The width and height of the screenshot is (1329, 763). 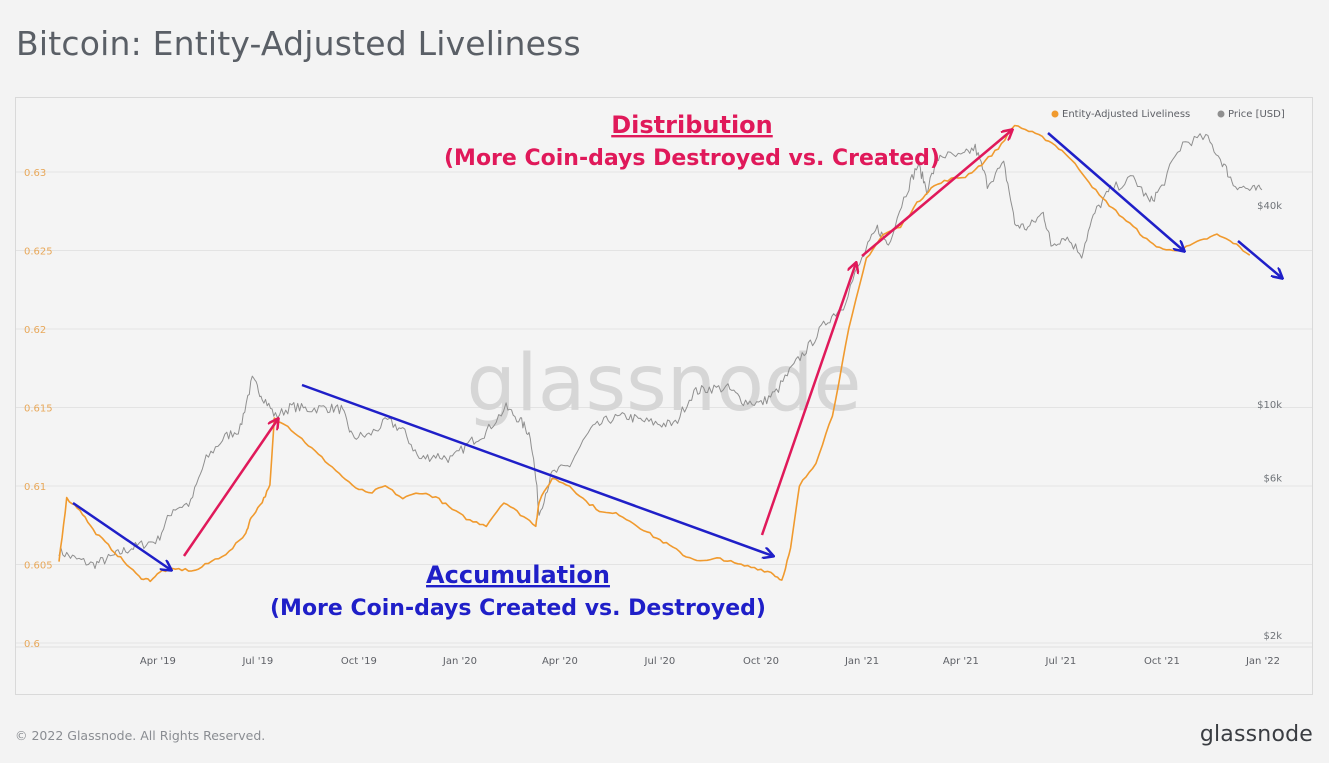 I want to click on right-axis-tick-label: $2k, so click(x=1272, y=636).